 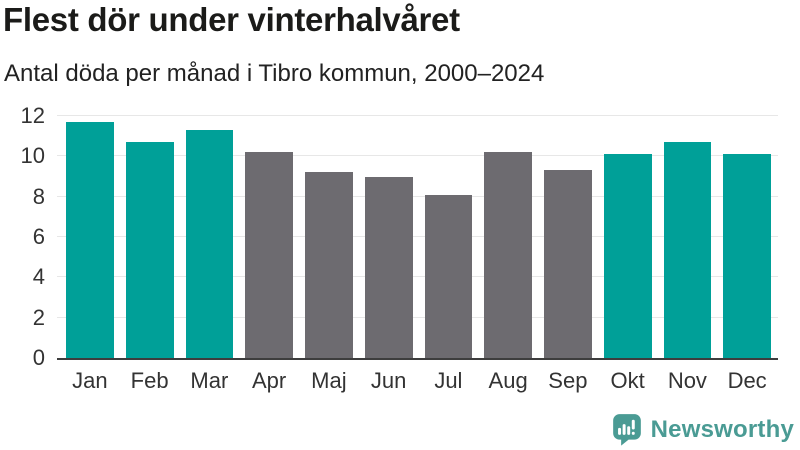 I want to click on x-axis-label-nov: Nov, so click(x=687, y=380).